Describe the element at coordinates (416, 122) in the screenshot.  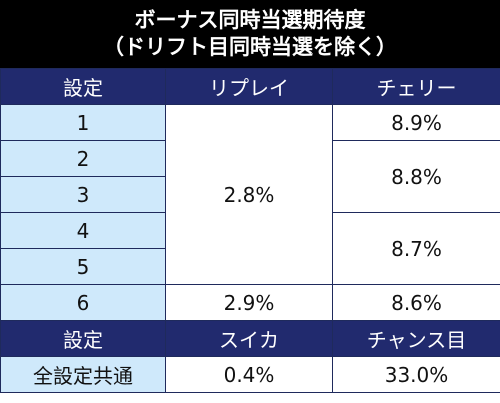
I see `cherry-value-1: 8.9%` at that location.